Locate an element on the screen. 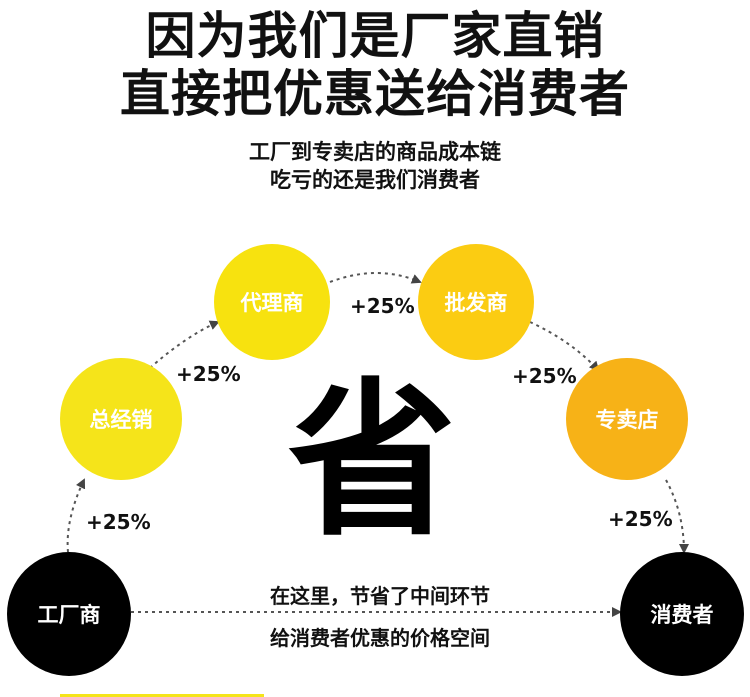  savings-line-2: 给消费者优惠的价格空间 is located at coordinates (380, 638).